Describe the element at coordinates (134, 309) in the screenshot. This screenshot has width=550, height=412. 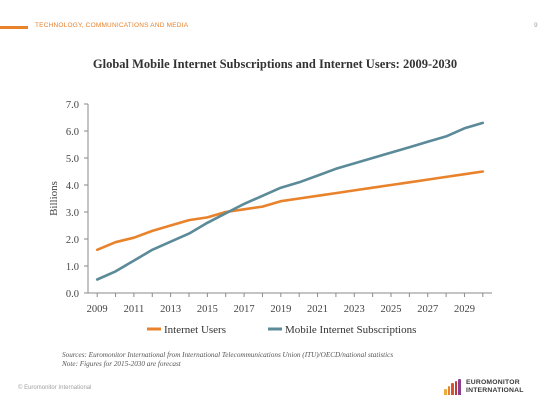
I see `x-tick-label: 2011` at that location.